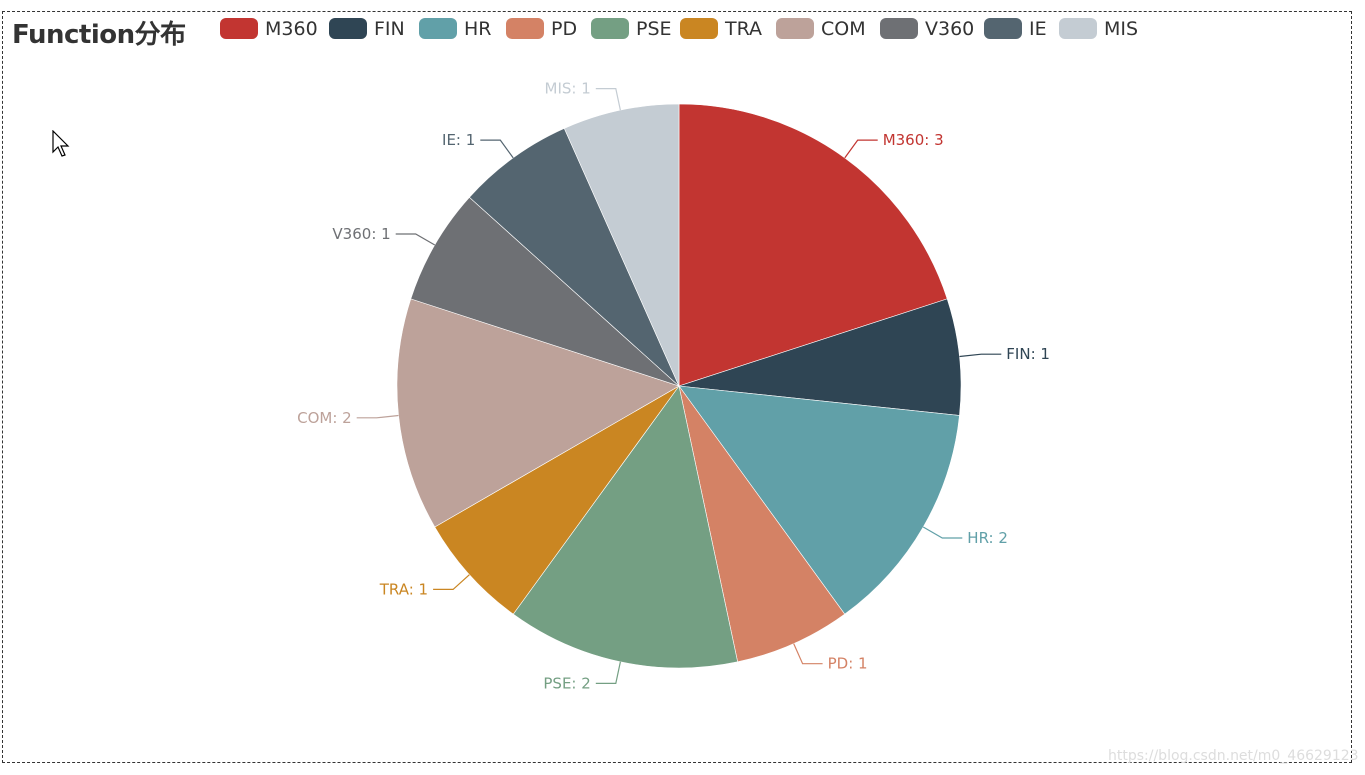  I want to click on legend-label: M360, so click(291, 29).